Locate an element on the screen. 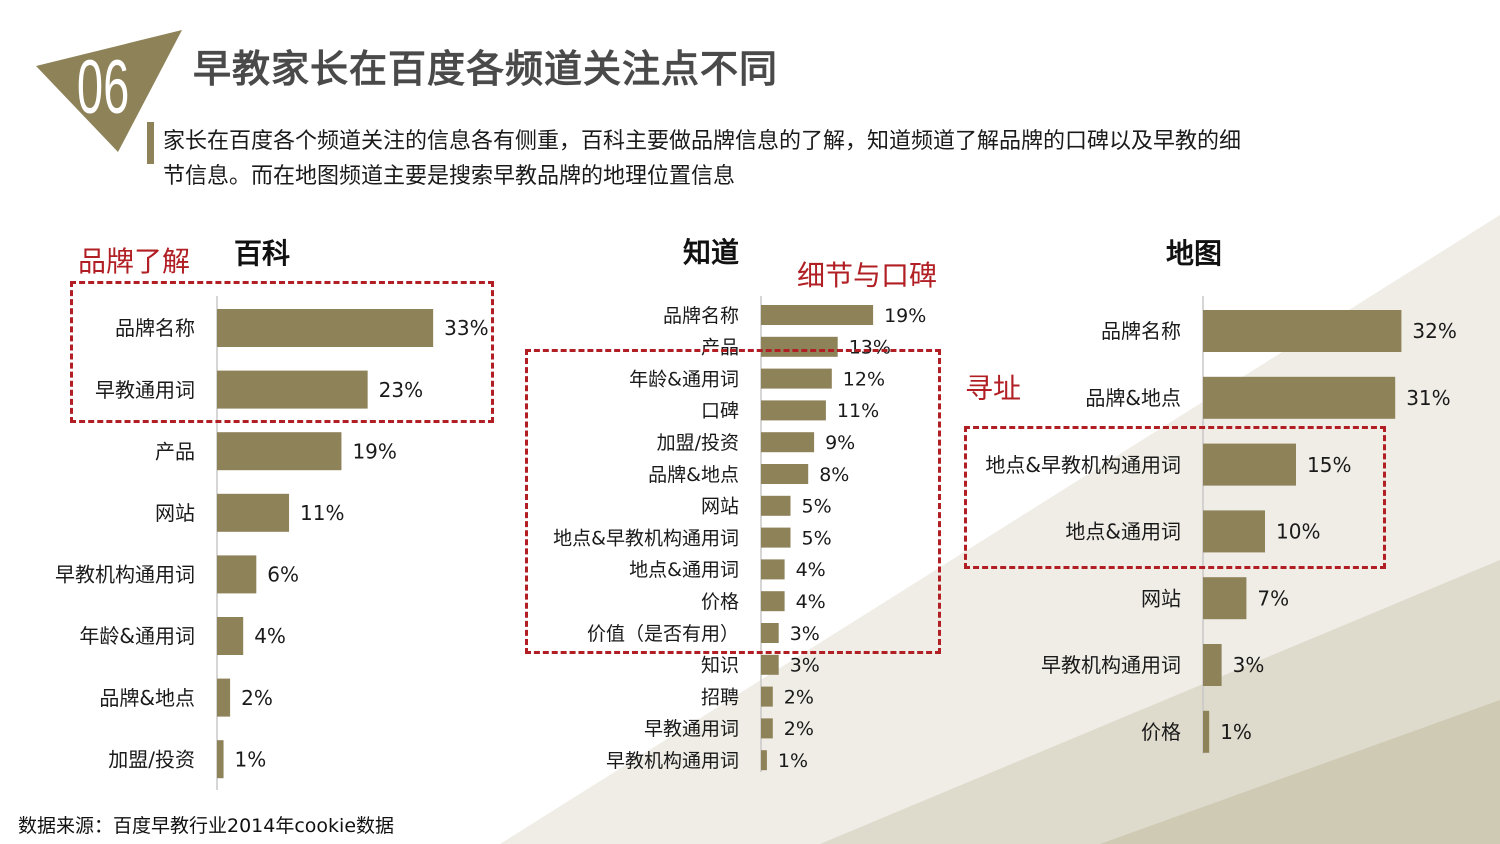 Image resolution: width=1500 pixels, height=844 pixels. highlight-box-baike is located at coordinates (282, 352).